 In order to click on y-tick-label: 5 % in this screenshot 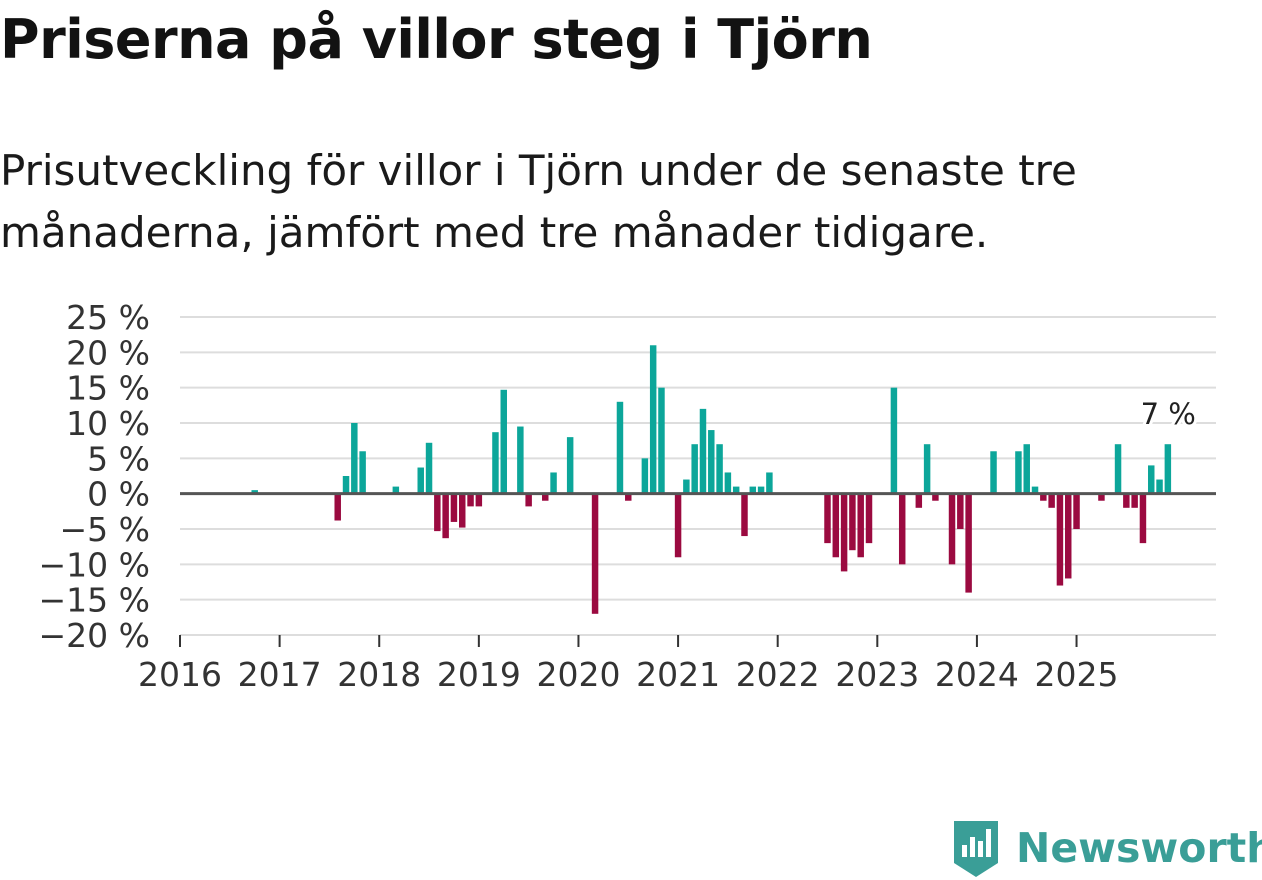, I will do `click(118, 458)`.